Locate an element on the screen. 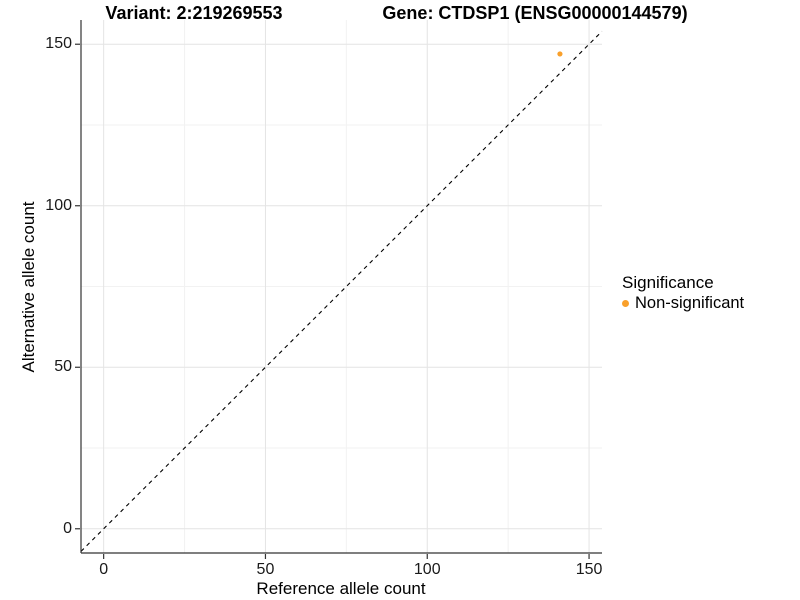 This screenshot has height=600, width=800. x-tick-label: 50 is located at coordinates (265, 569).